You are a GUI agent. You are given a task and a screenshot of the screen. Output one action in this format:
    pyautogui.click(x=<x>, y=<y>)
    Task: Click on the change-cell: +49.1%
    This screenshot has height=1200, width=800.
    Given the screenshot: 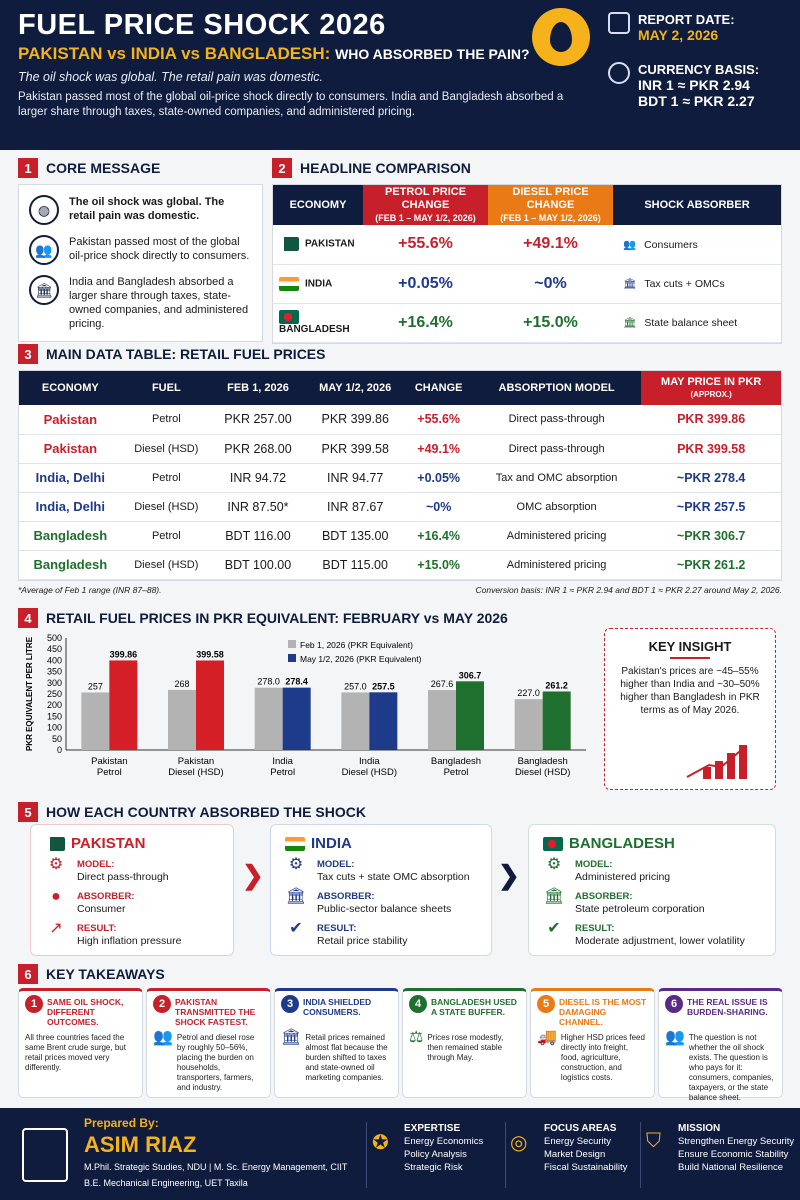 What is the action you would take?
    pyautogui.click(x=438, y=449)
    